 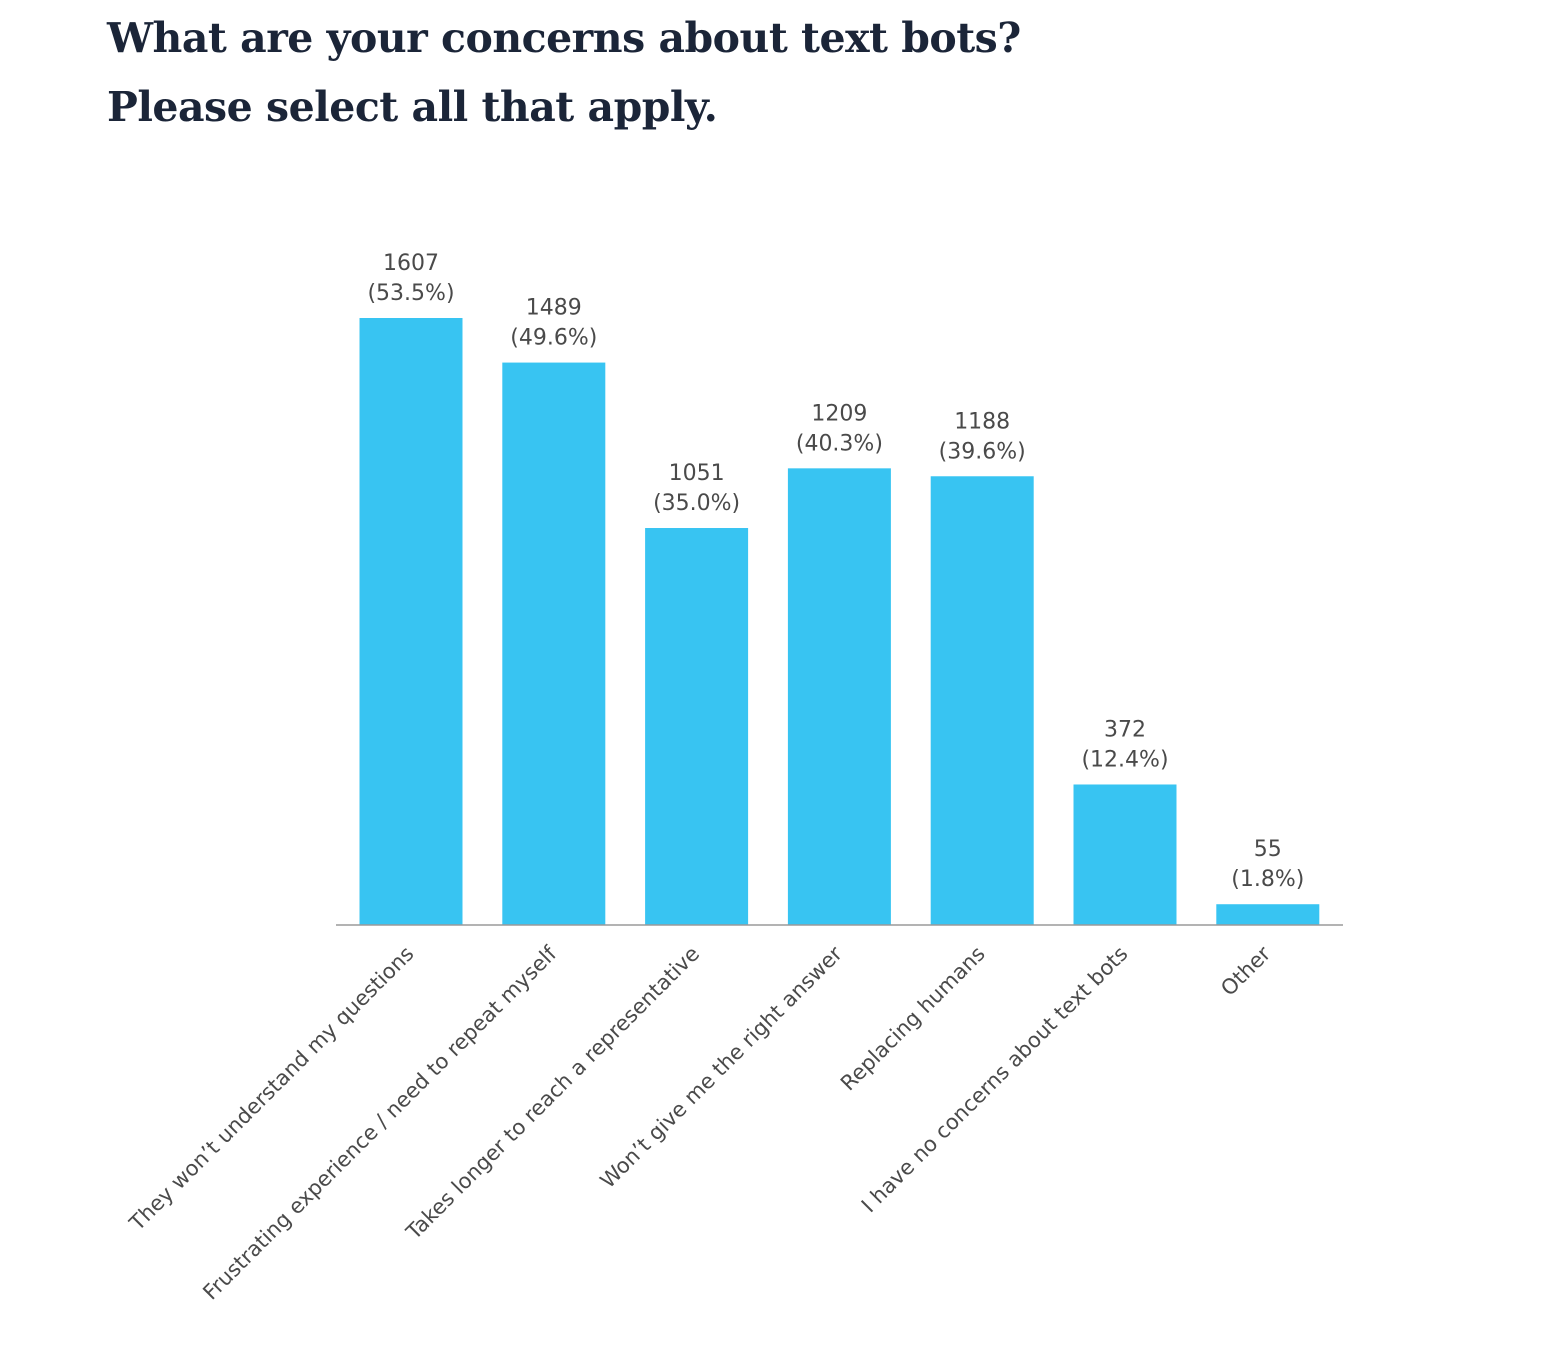 What do you see at coordinates (697, 473) in the screenshot?
I see `bar-value-label-3: 1051` at bounding box center [697, 473].